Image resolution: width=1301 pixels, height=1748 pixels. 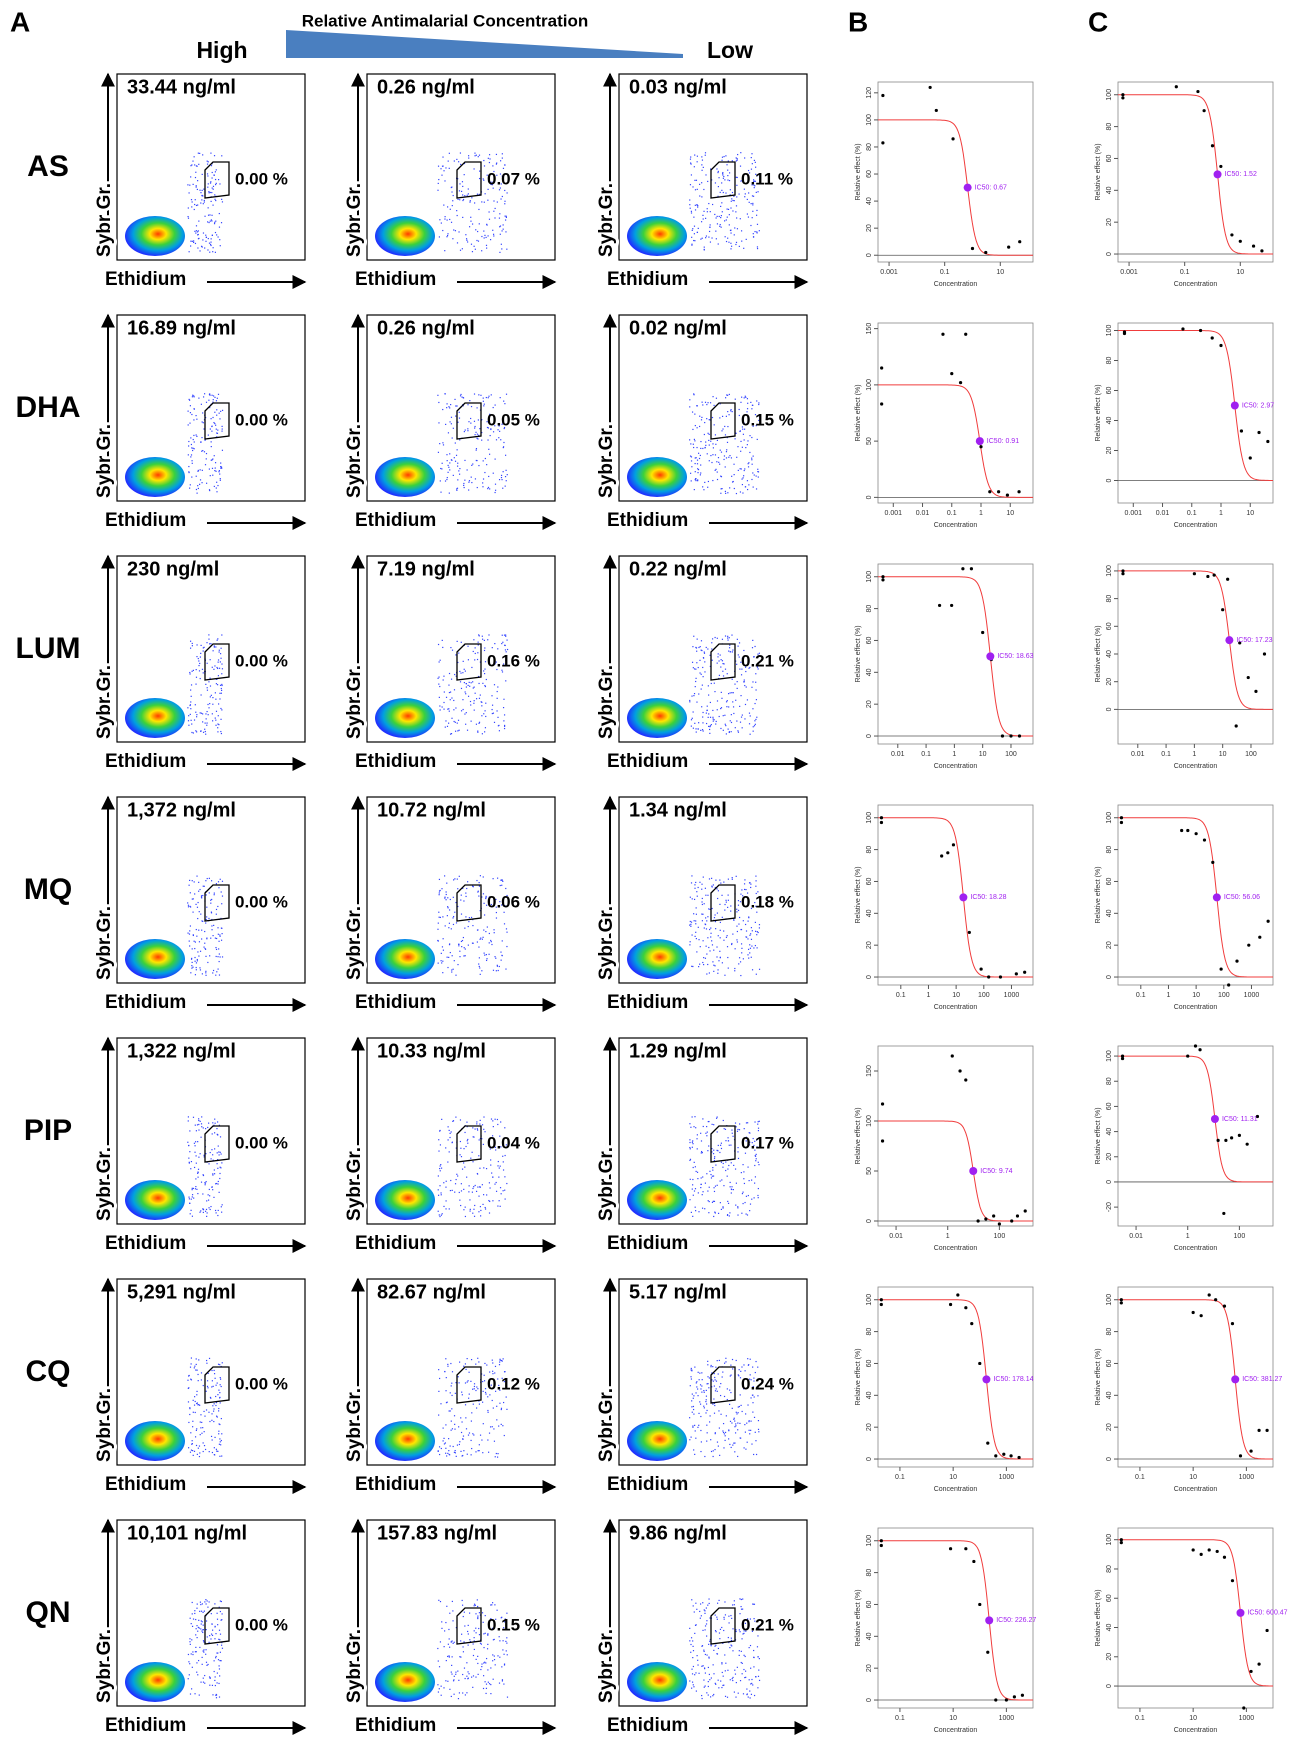 I want to click on concentration-label: 5,291 ng/ml, so click(x=181, y=1292).